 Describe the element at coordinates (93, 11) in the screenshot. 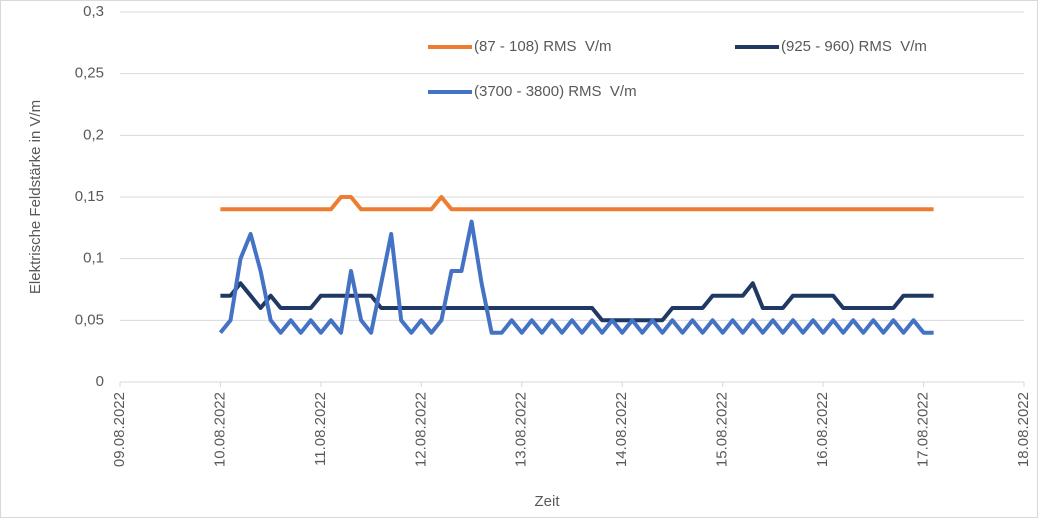

I see `y-tick-label: 0,3` at that location.